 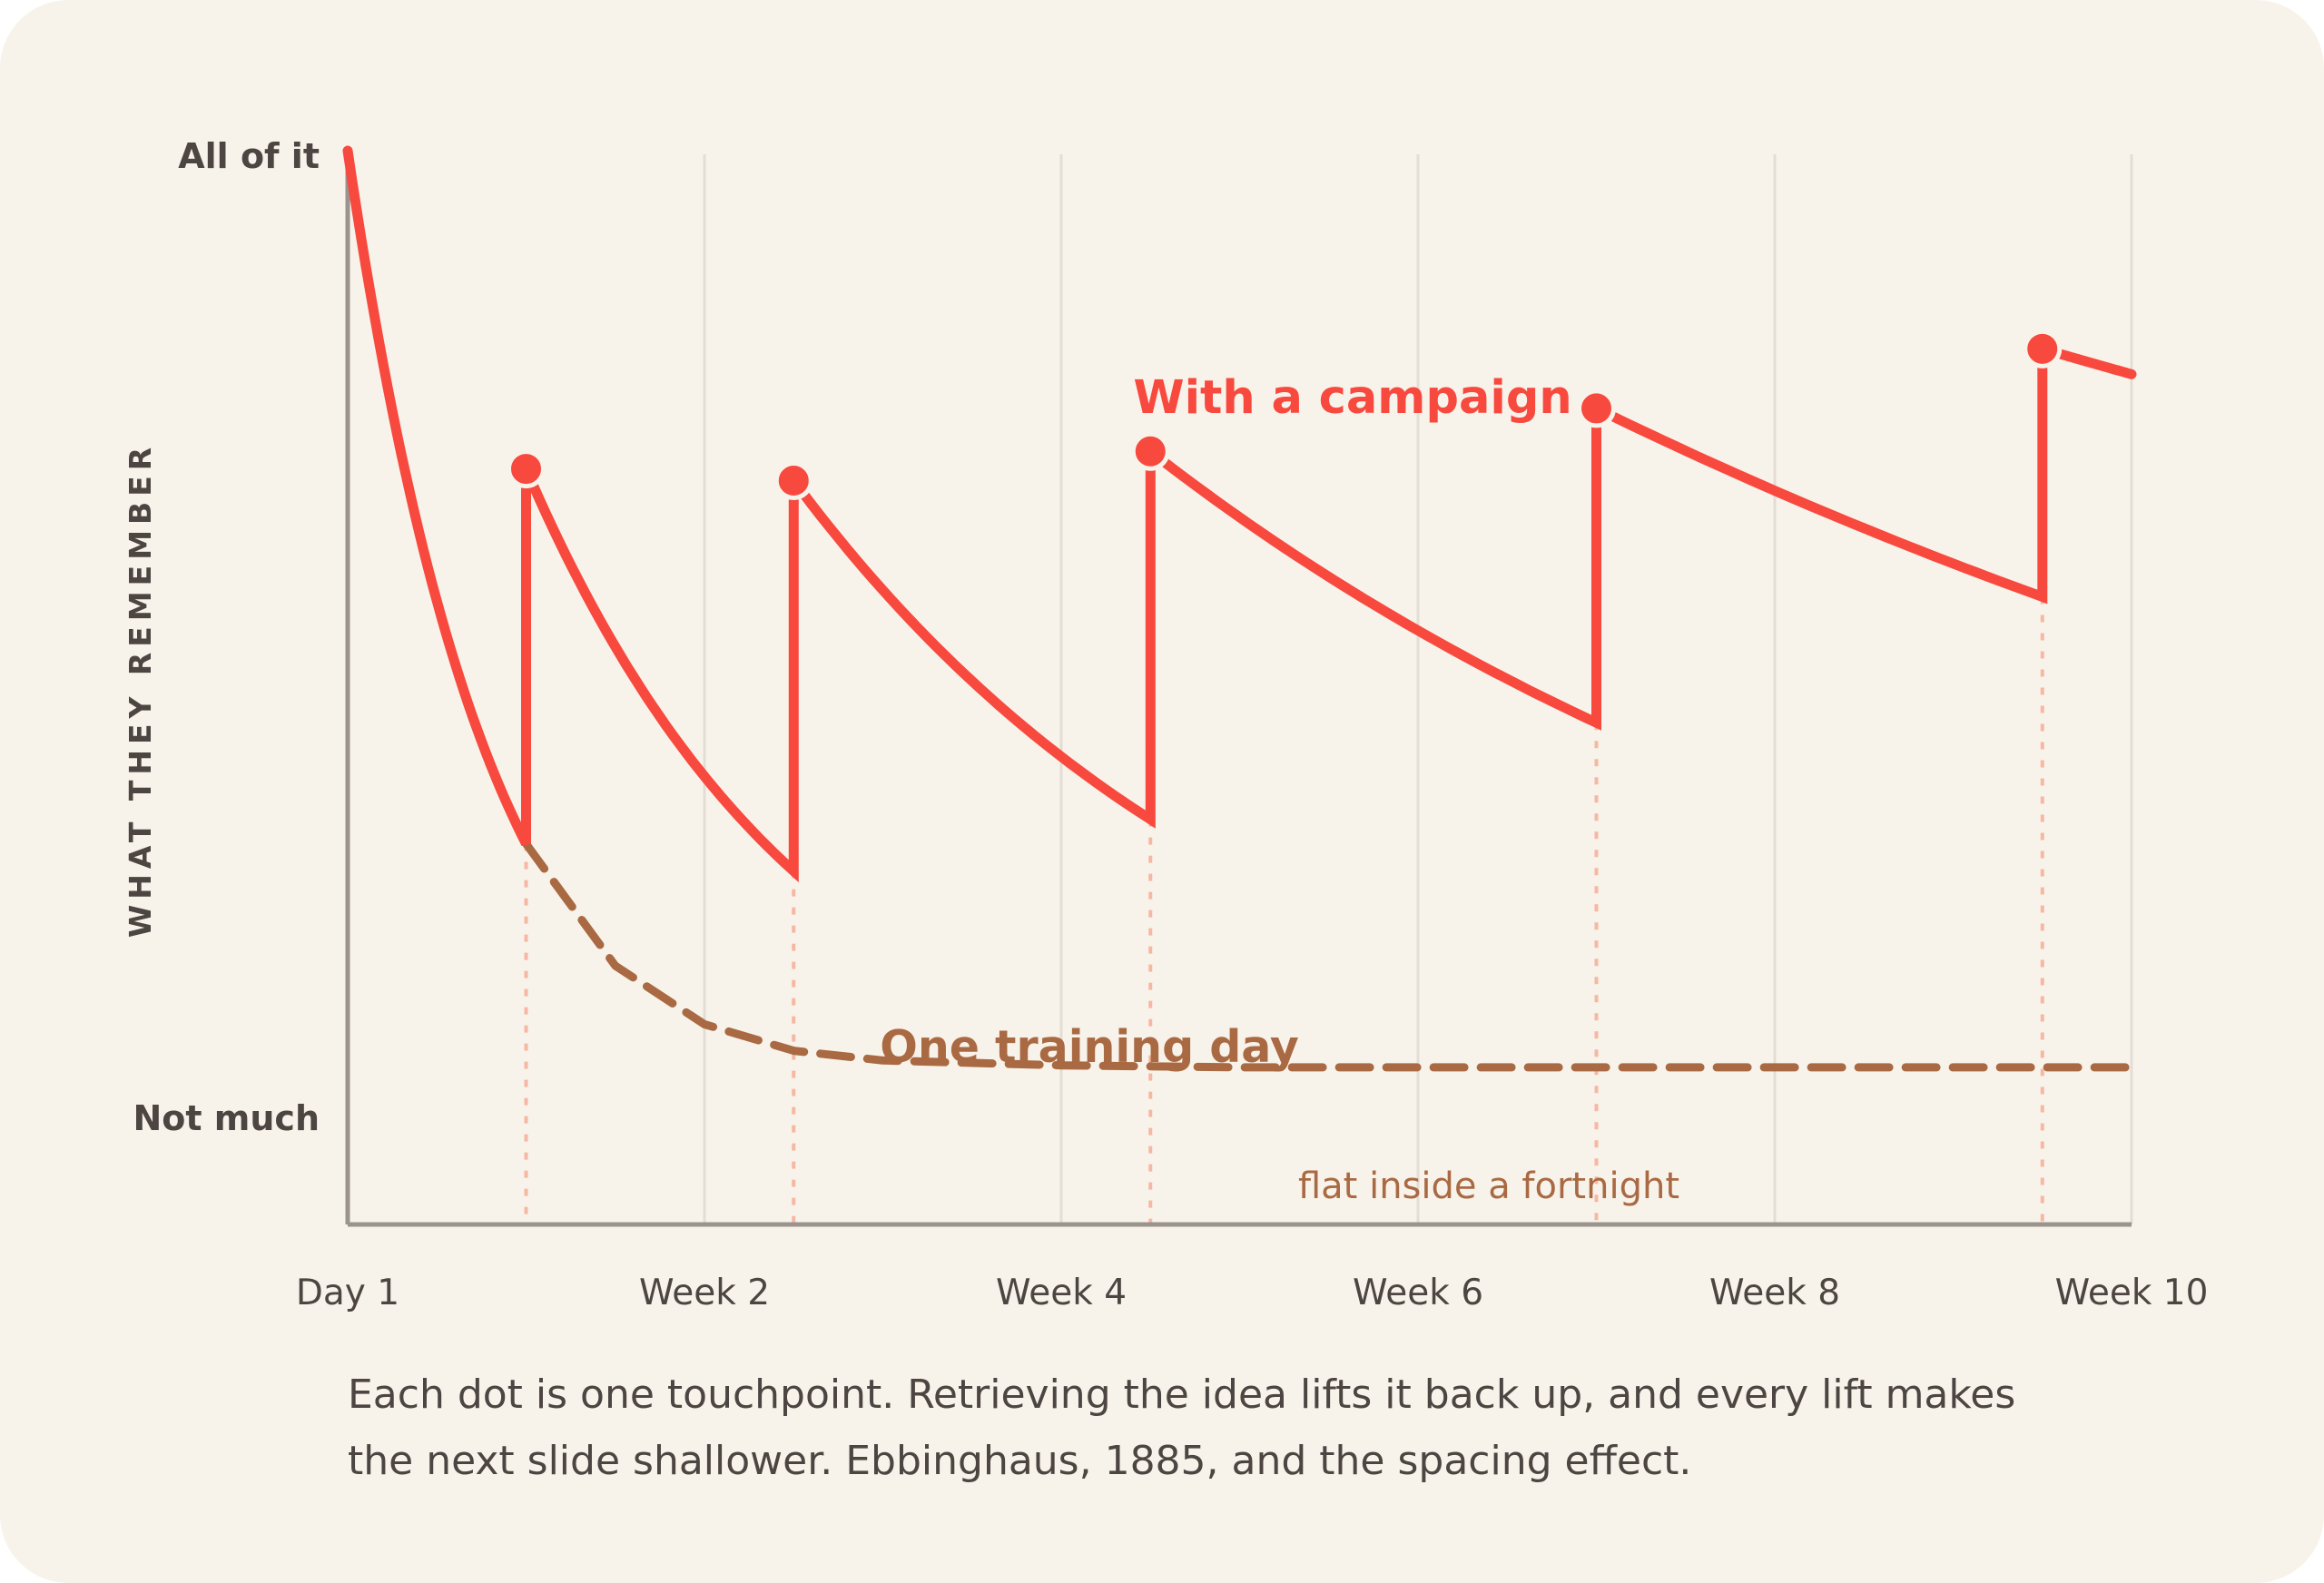 I want to click on x-tick-label: Day 1, so click(x=347, y=1293).